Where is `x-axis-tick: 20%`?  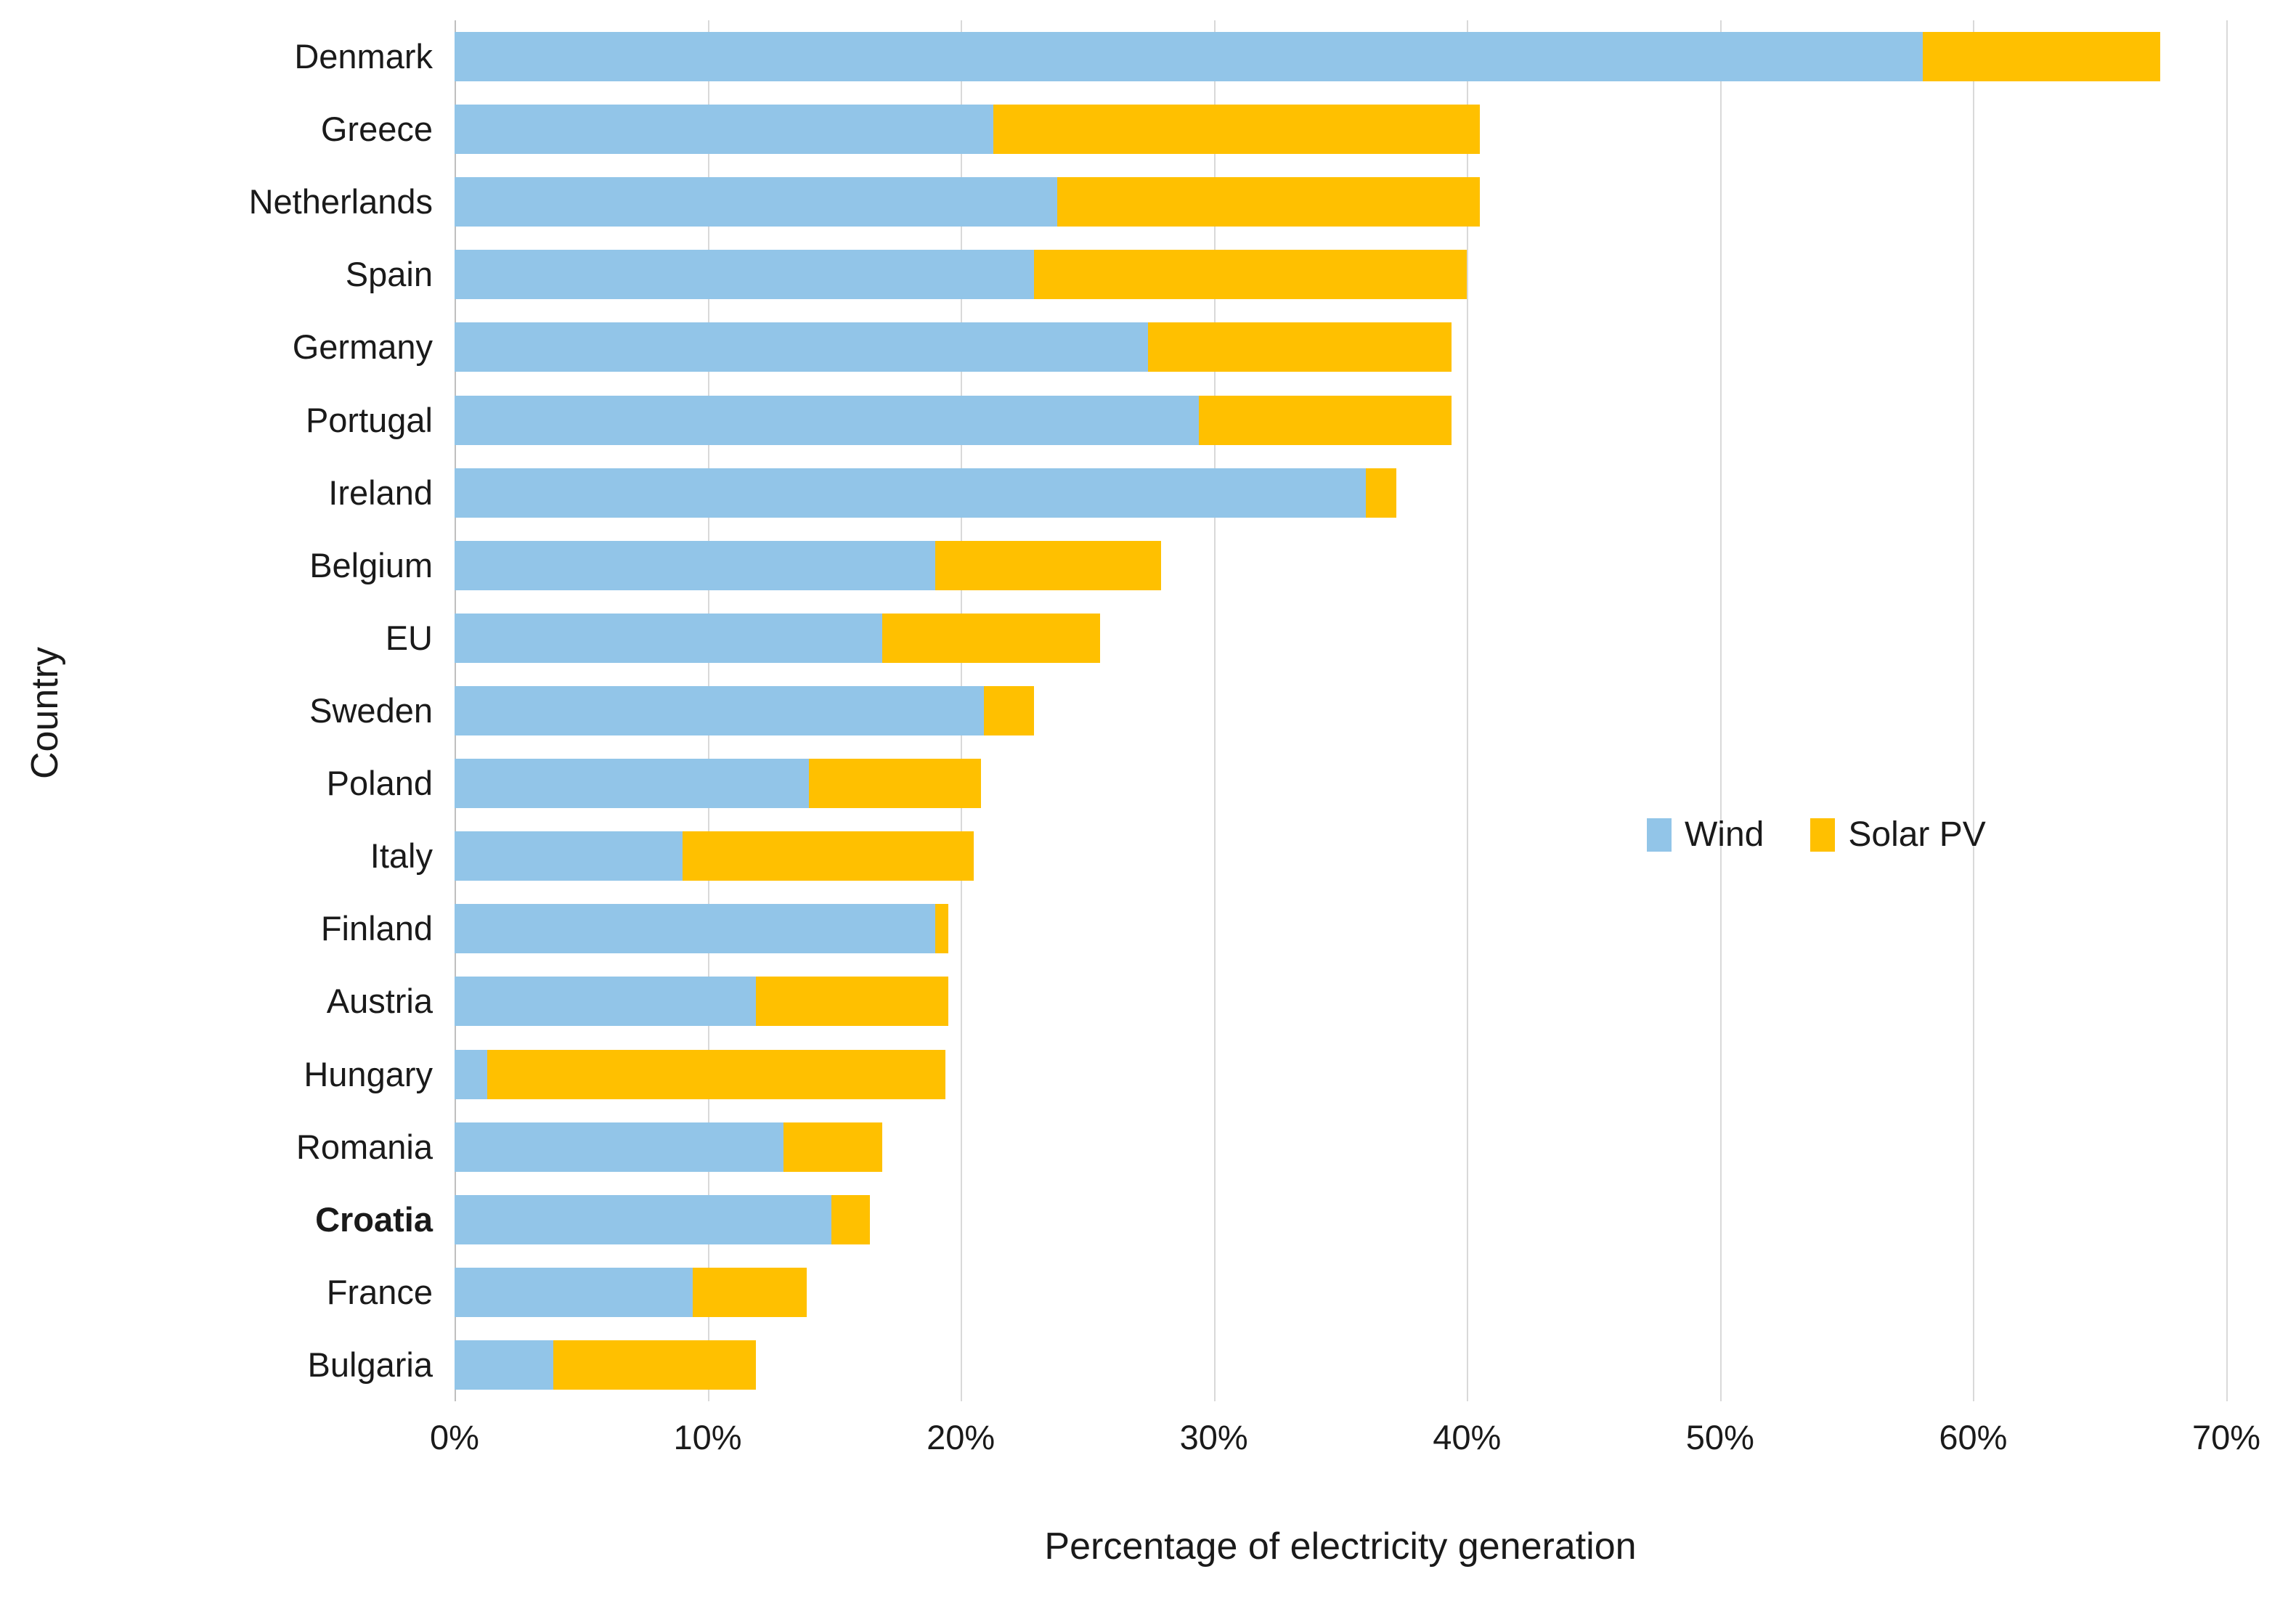
x-axis-tick: 20% is located at coordinates (961, 1437).